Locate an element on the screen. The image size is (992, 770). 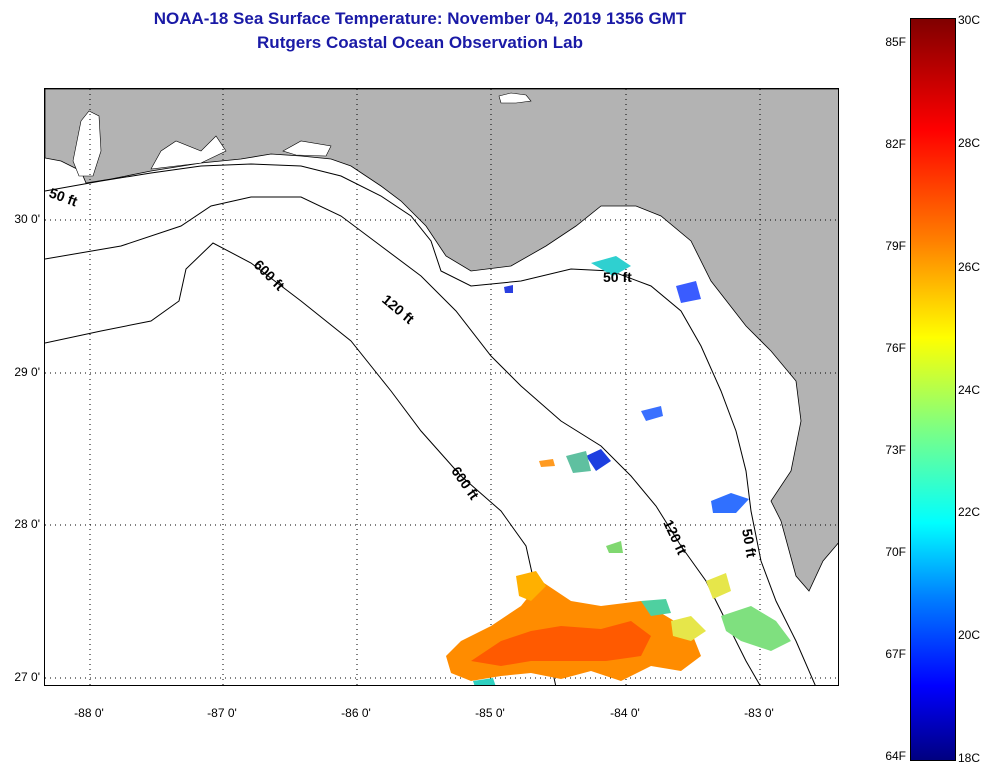
lake-okeechobee-area is located at coordinates (515, 98).